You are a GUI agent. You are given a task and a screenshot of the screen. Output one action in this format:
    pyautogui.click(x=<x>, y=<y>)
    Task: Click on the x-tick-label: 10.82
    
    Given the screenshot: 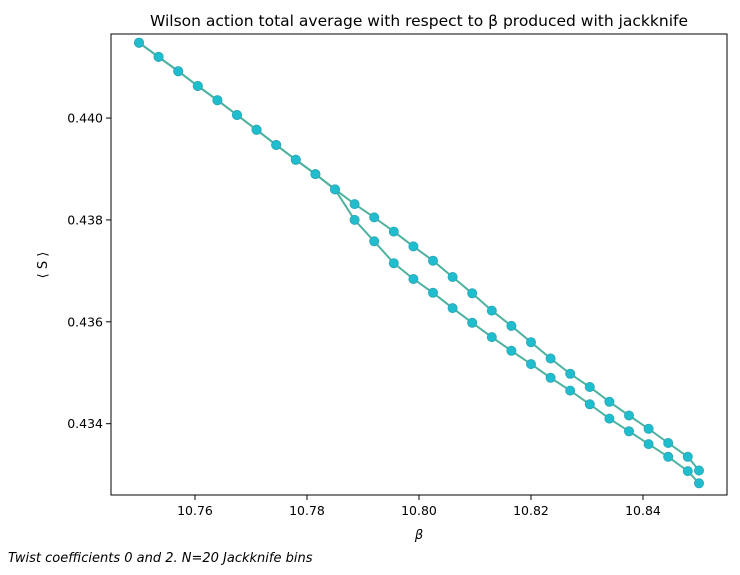 What is the action you would take?
    pyautogui.click(x=531, y=510)
    